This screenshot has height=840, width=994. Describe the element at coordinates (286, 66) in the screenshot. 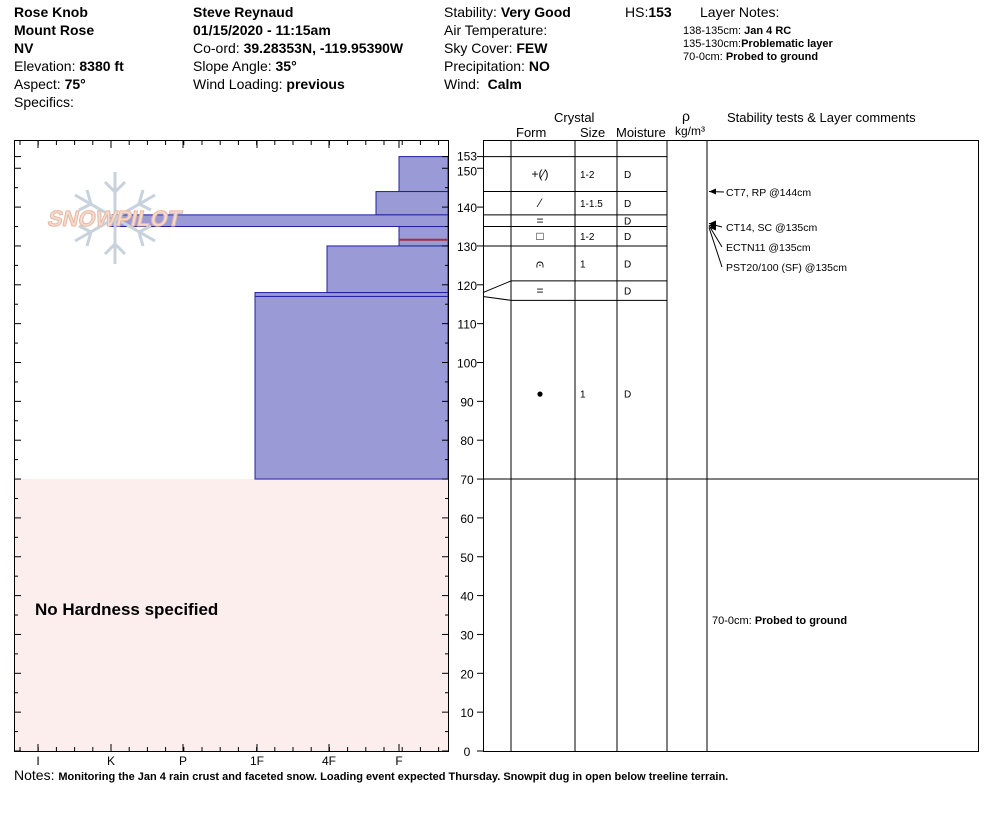

I see `slope-value: 35°` at that location.